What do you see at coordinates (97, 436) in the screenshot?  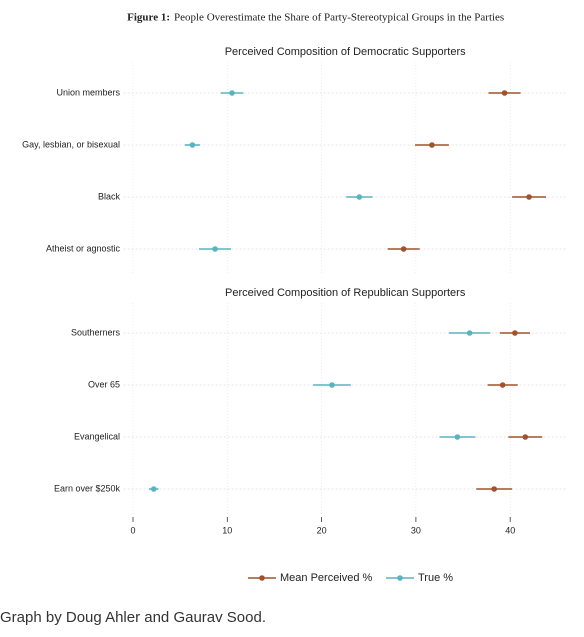 I see `category-label: Evangelical` at bounding box center [97, 436].